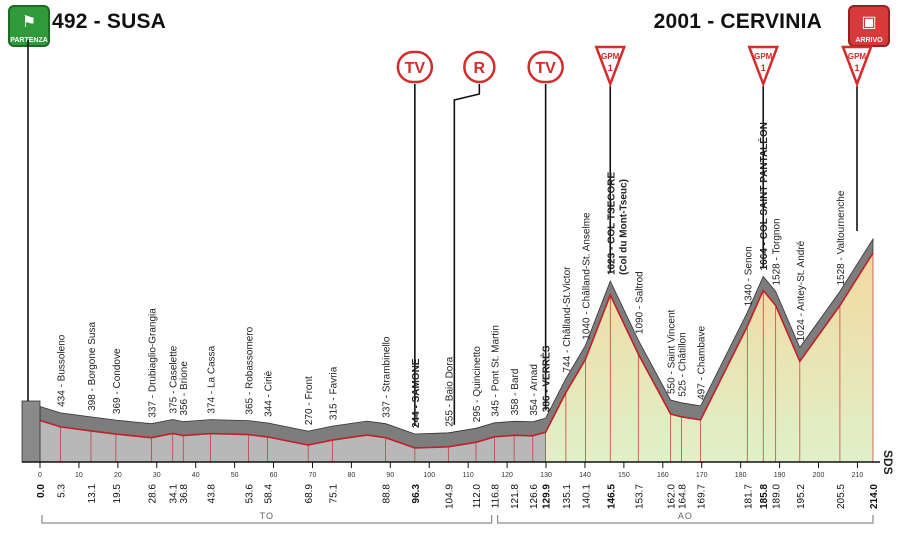 Image resolution: width=900 pixels, height=554 pixels. Describe the element at coordinates (477, 496) in the screenshot. I see `km-label: 112.0` at that location.